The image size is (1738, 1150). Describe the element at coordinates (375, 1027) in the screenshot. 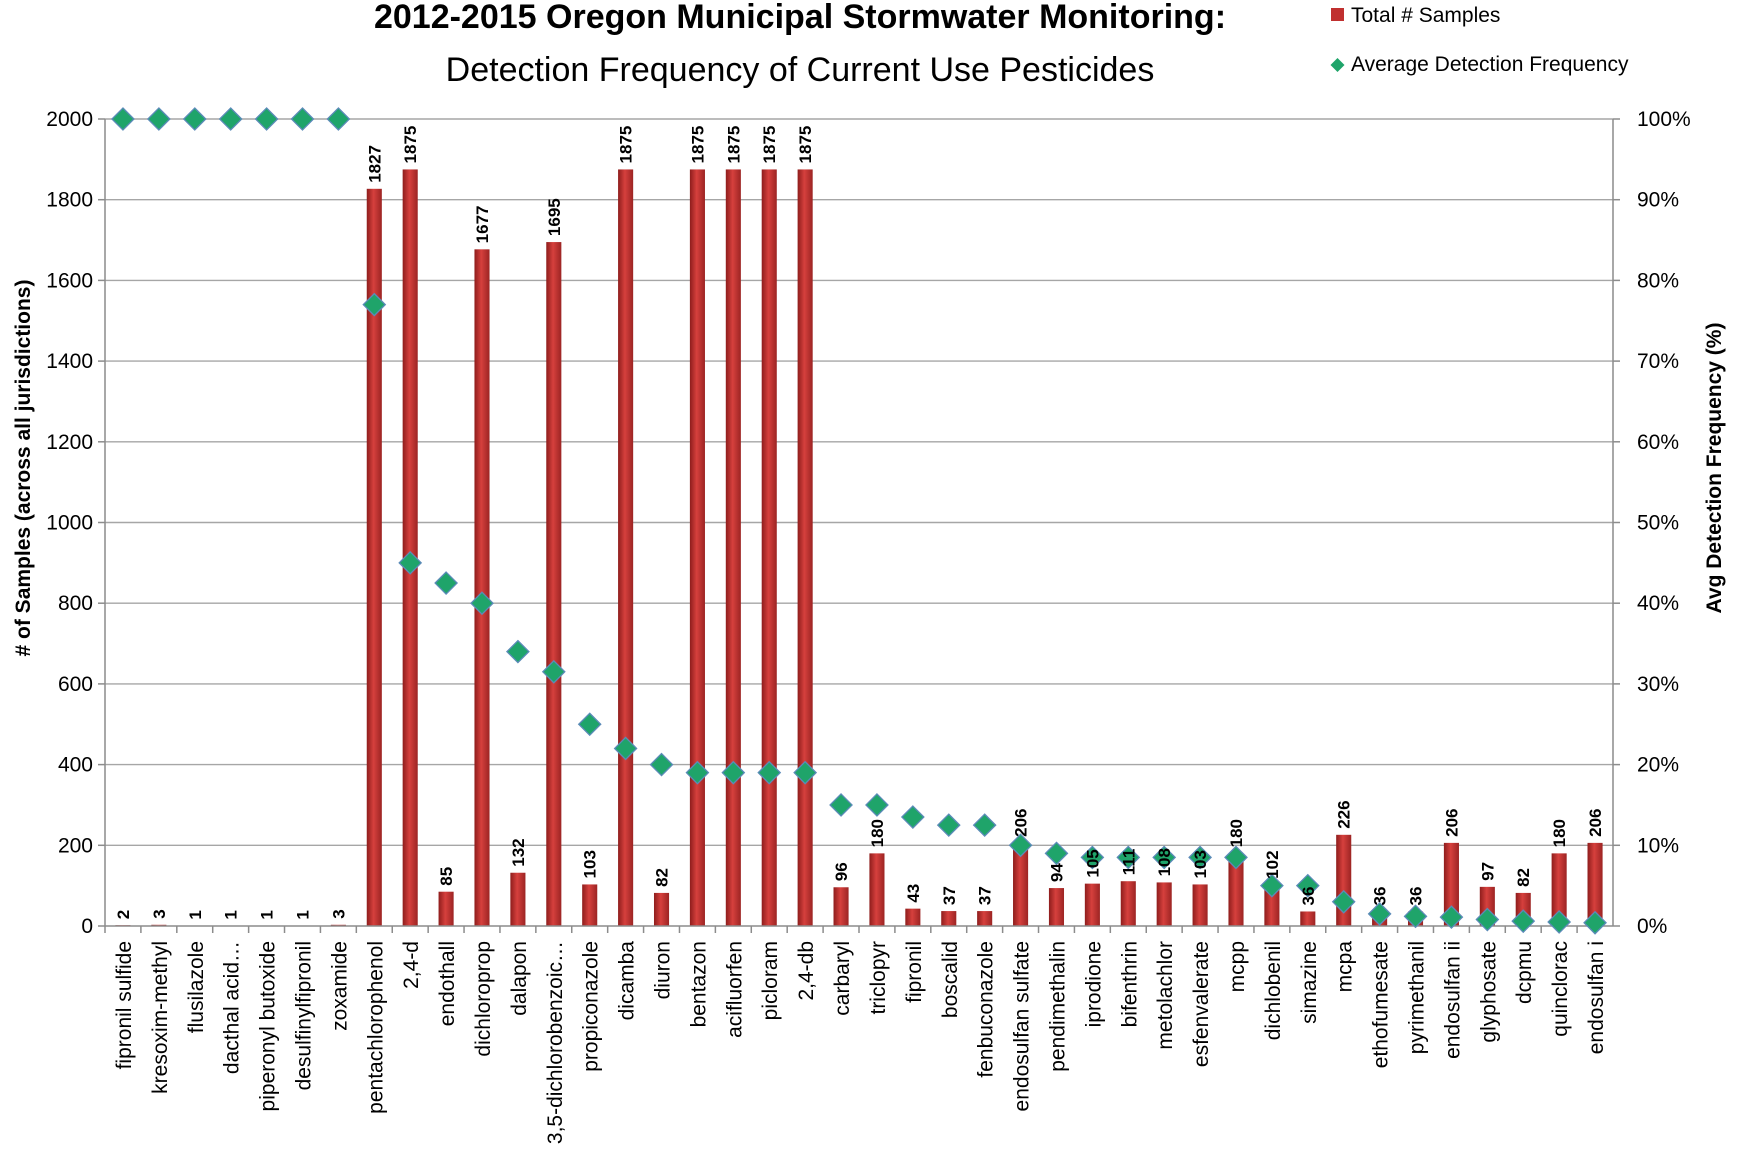

I see `x-category-label: pentachlorophenol` at that location.